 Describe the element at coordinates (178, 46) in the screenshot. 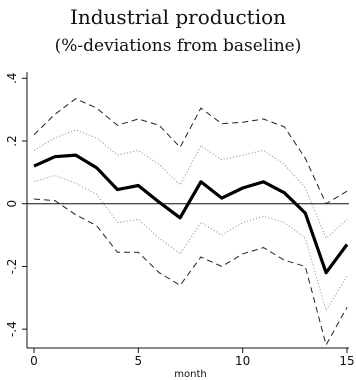

I see `chart-subtitle: (%-deviations from baseline)` at that location.